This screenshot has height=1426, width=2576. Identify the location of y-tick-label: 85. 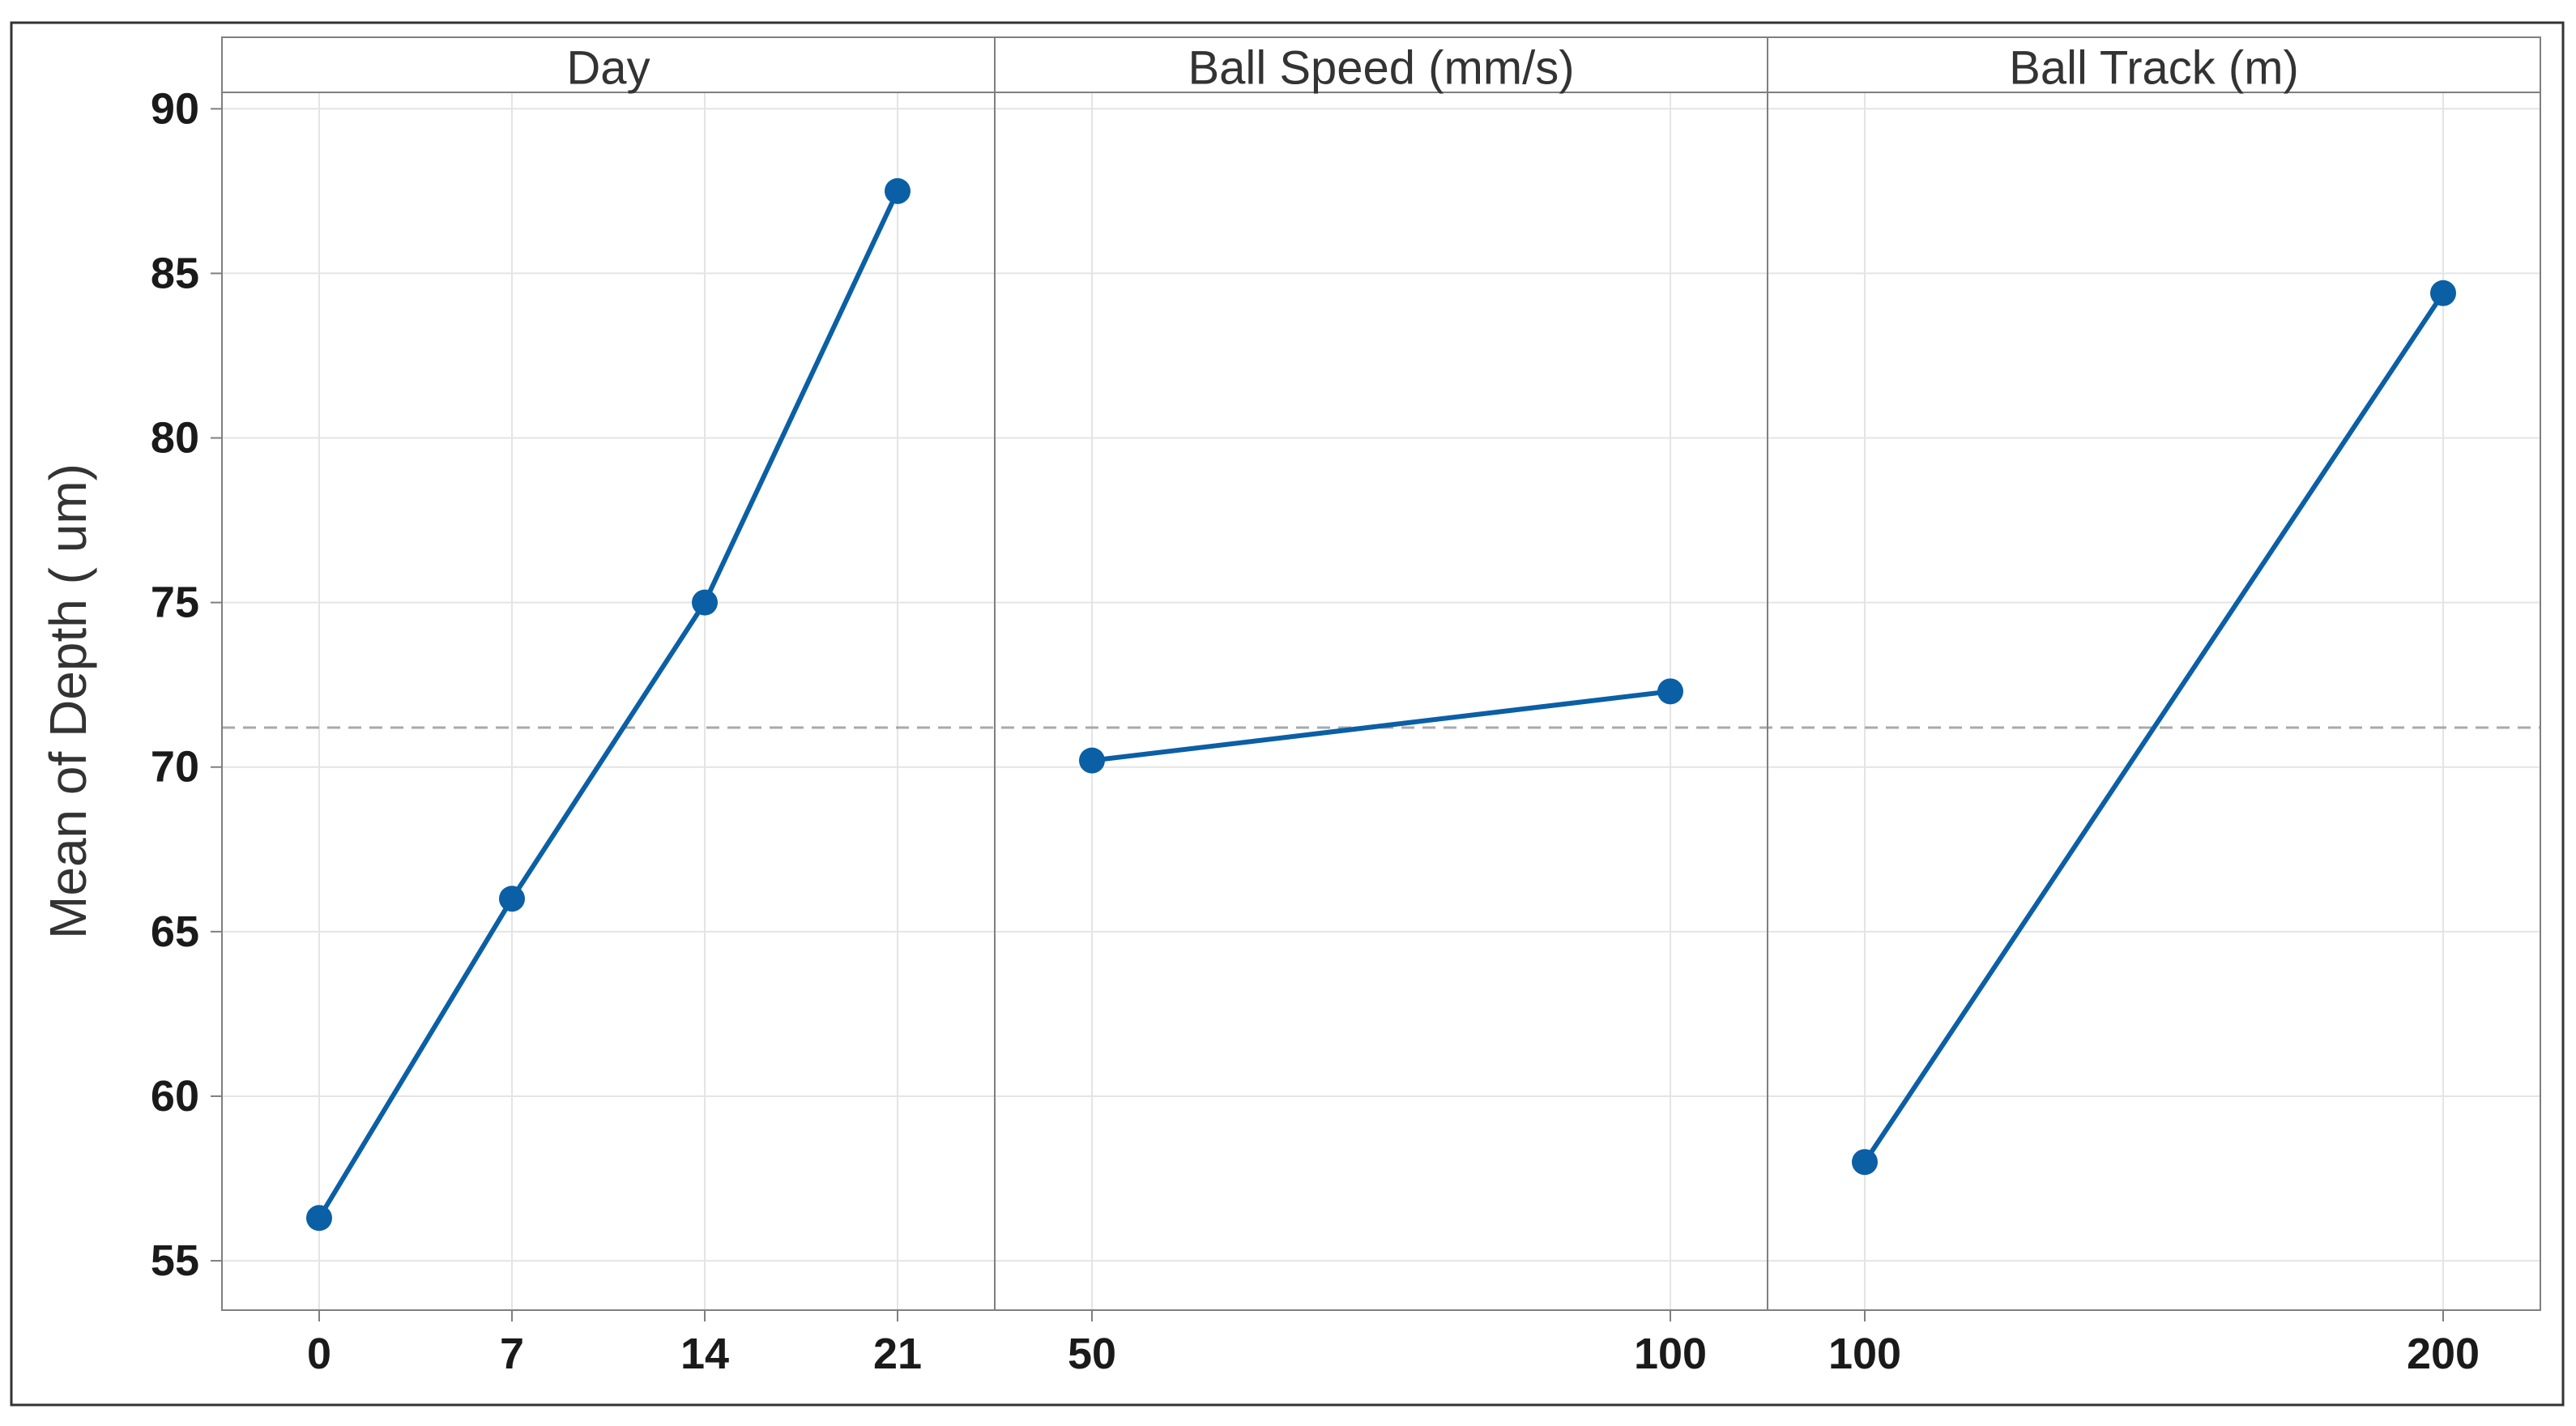
(175, 273).